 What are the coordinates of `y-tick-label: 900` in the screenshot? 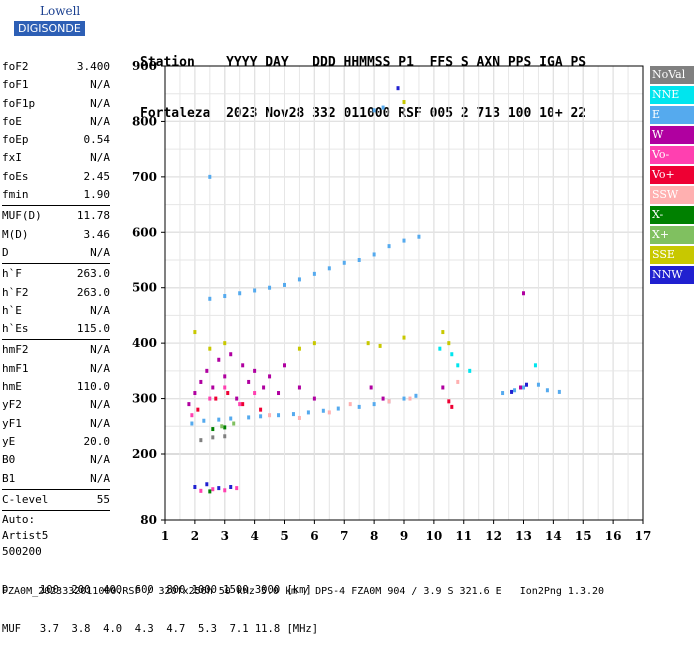 It's located at (144, 66).